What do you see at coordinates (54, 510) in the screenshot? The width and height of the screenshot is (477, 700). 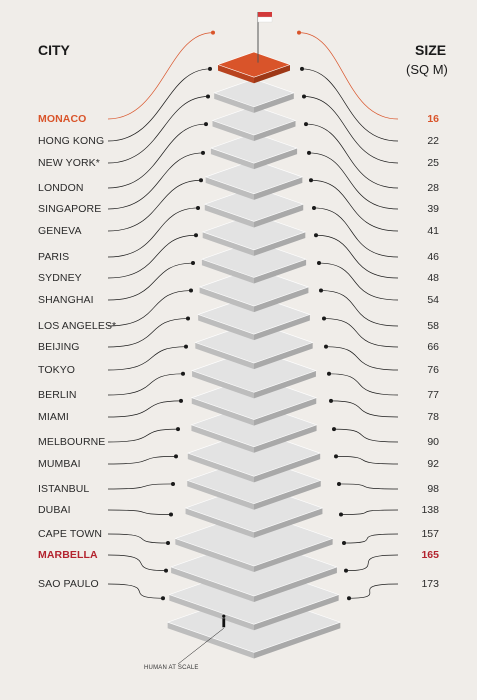 I see `city-label: DUBAI` at bounding box center [54, 510].